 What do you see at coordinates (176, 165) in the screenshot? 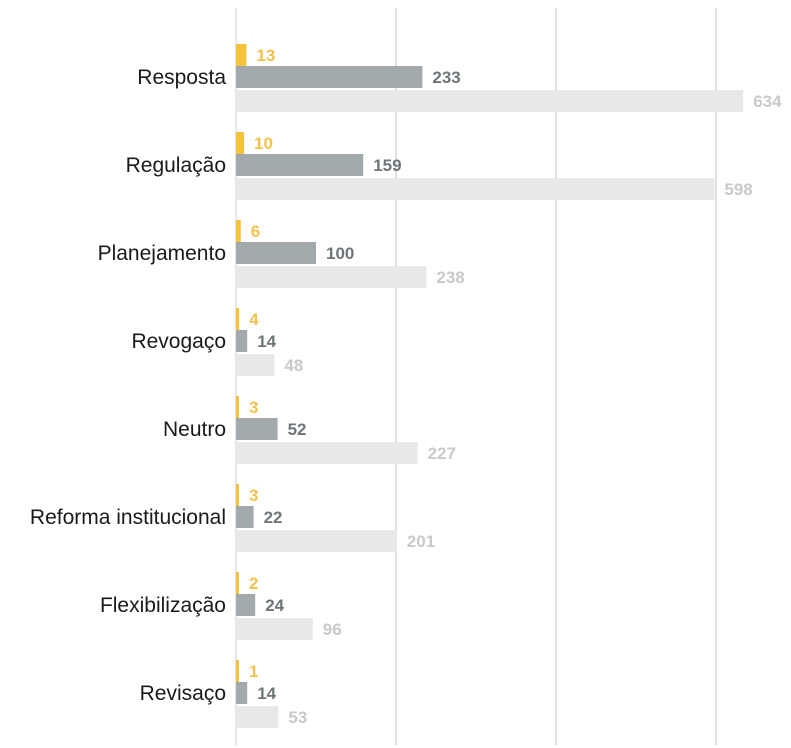
I see `category-label-1: Regulação` at bounding box center [176, 165].